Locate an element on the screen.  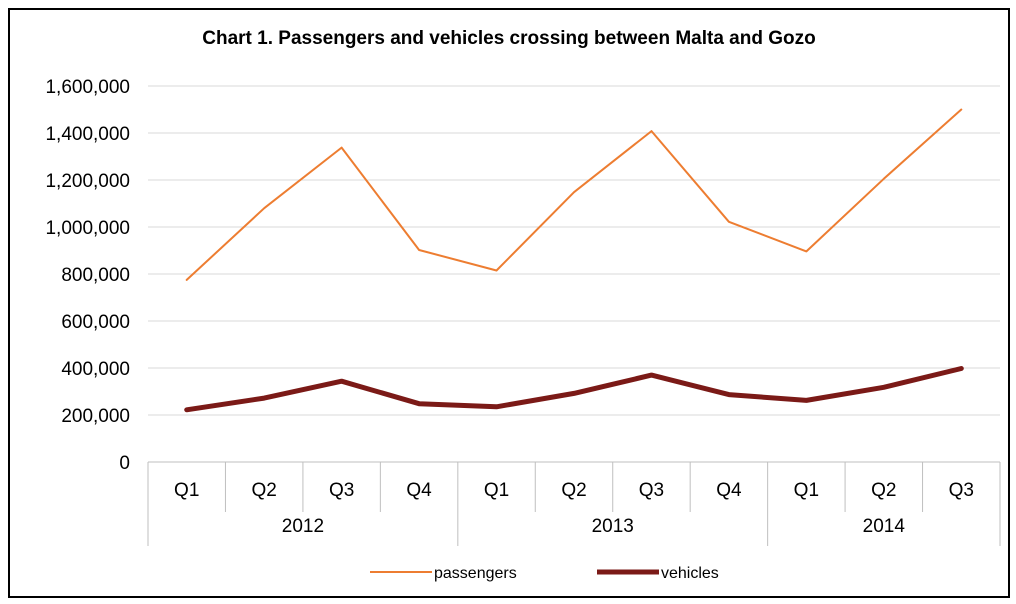
legend: passengers vehicles is located at coordinates (544, 573).